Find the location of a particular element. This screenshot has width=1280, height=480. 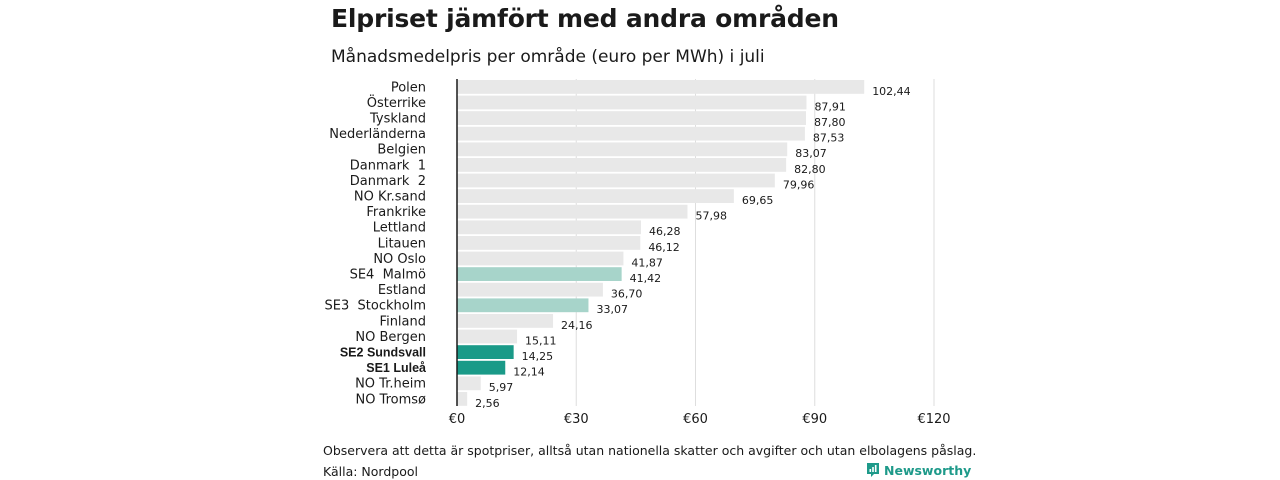

value-label: 87,53 is located at coordinates (829, 138).